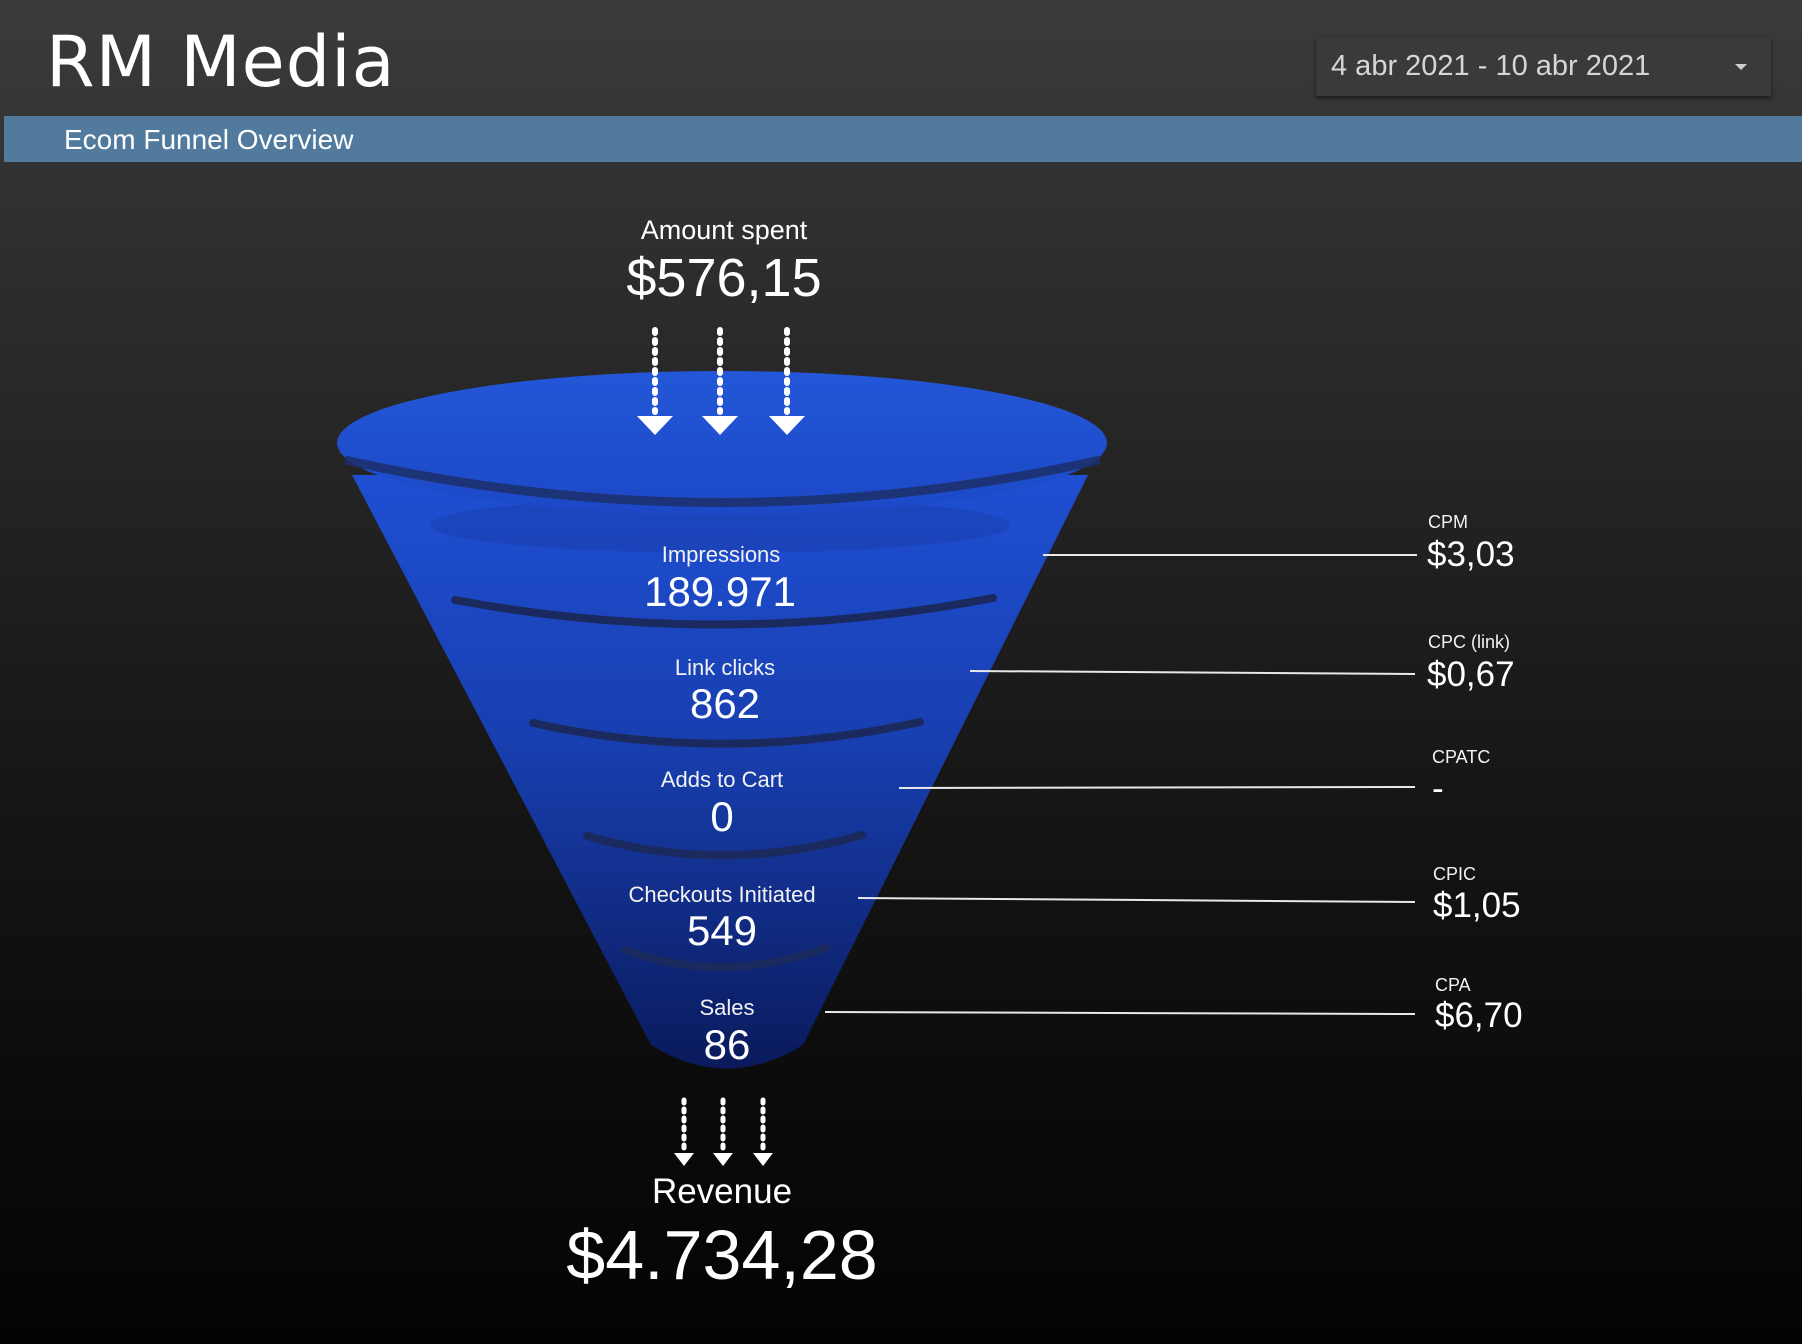  Describe the element at coordinates (722, 930) in the screenshot. I see `stage-checkouts-value: 549` at that location.